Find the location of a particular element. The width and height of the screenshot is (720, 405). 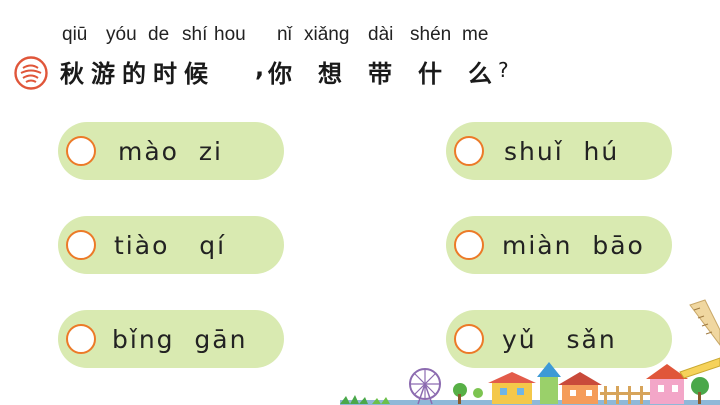

title-char: 游 is located at coordinates (103, 74).